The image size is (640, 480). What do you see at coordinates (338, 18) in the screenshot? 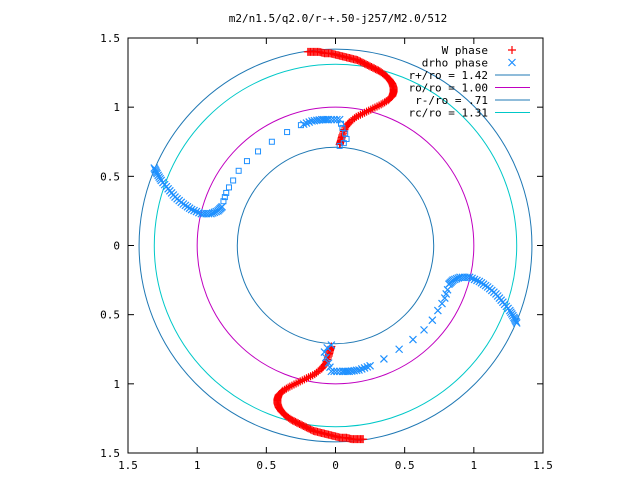
I see `chart-title: m2/n1.5/q2.0/r-+.50-j257/M2.0/512` at bounding box center [338, 18].